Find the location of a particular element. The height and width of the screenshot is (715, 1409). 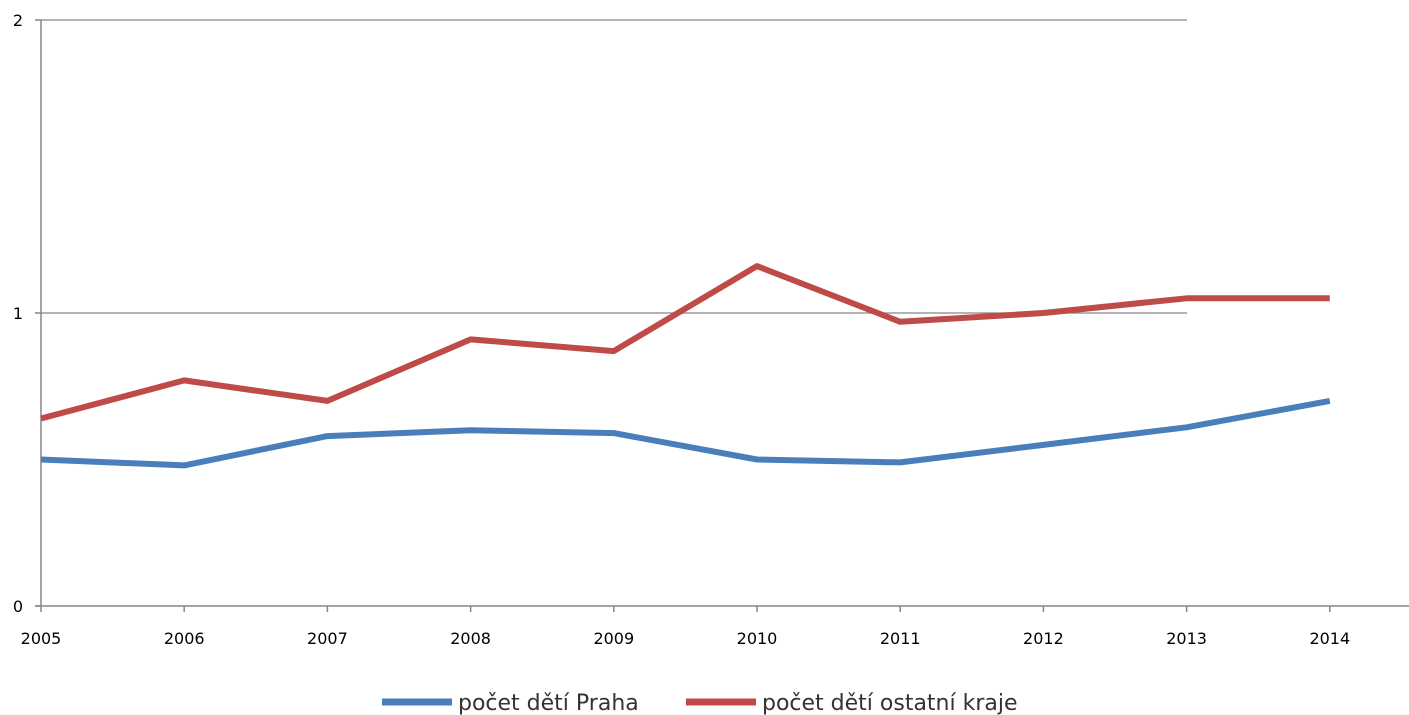

legend: počet dětí Praha počet dětí ostatní kraje is located at coordinates (700, 703).